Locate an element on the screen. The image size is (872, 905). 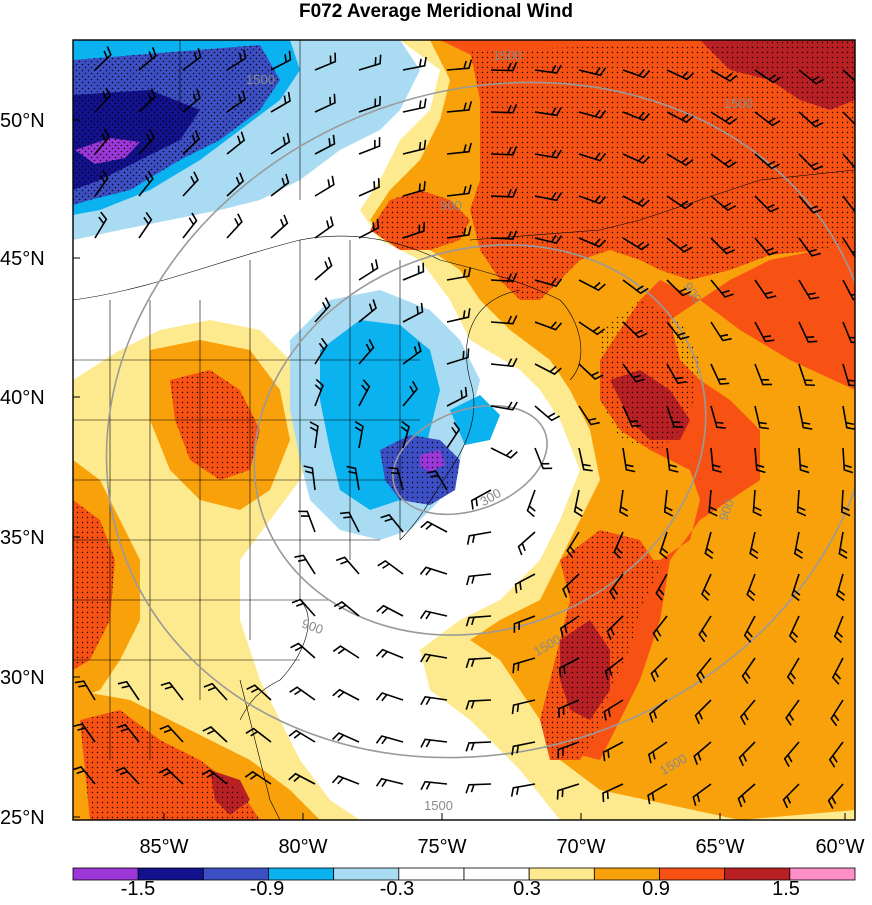
contour-label: 900 is located at coordinates (313, 627).